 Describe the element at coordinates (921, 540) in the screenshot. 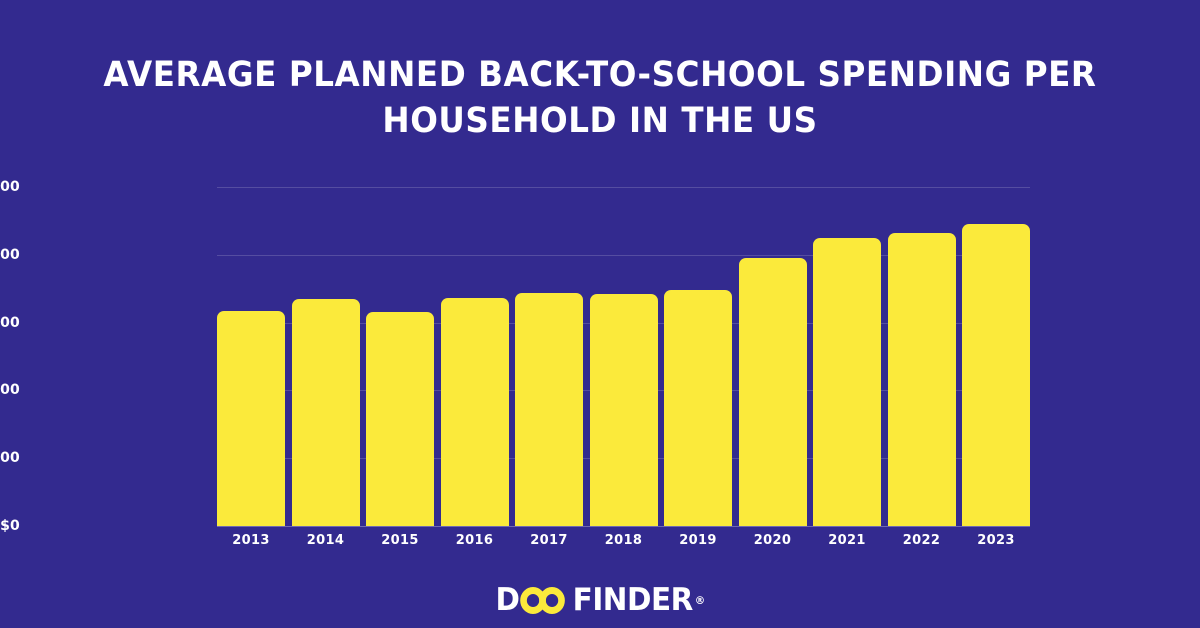

I see `x-axis-tick-label-2022: 2022` at that location.